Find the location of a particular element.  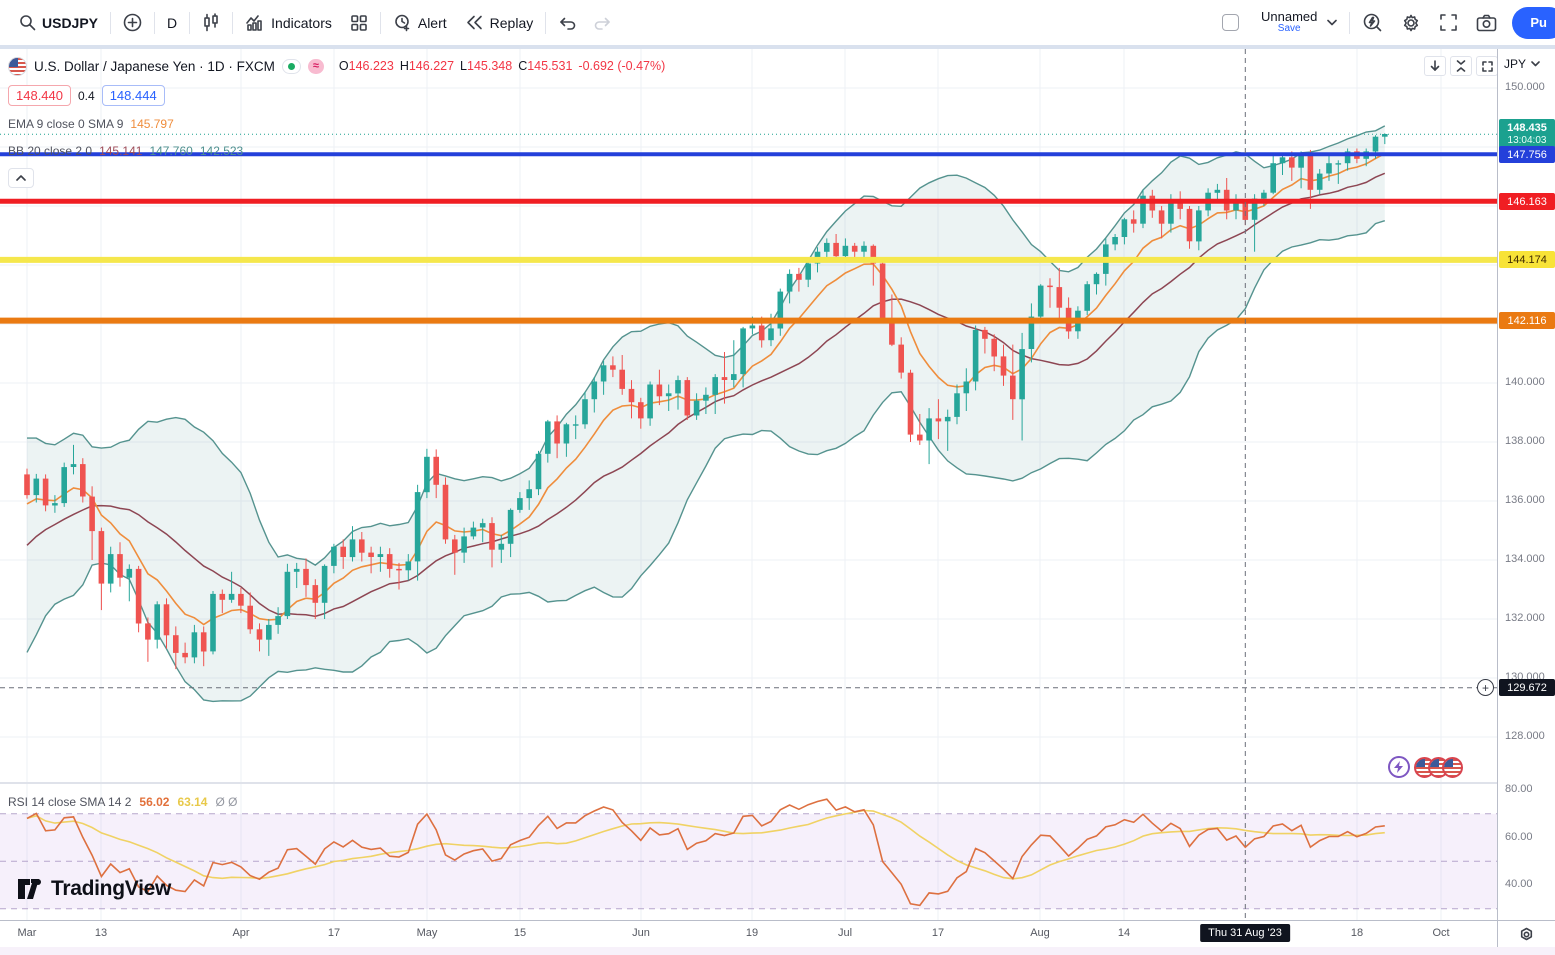

price-tick: 128.000 is located at coordinates (1525, 736).